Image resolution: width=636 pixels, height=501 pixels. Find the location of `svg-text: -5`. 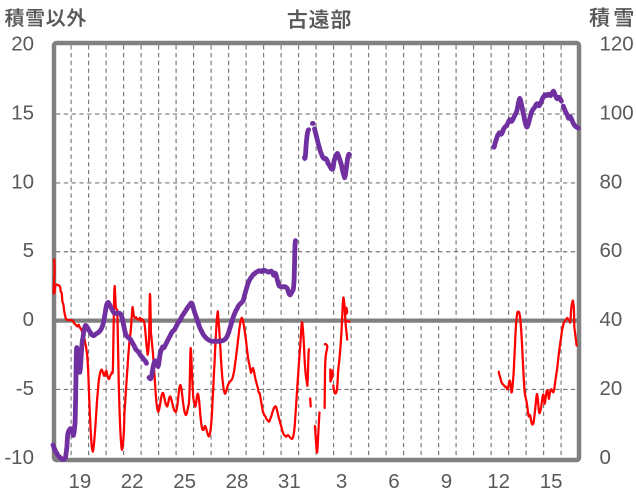

svg-text: -5 is located at coordinates (25, 388).